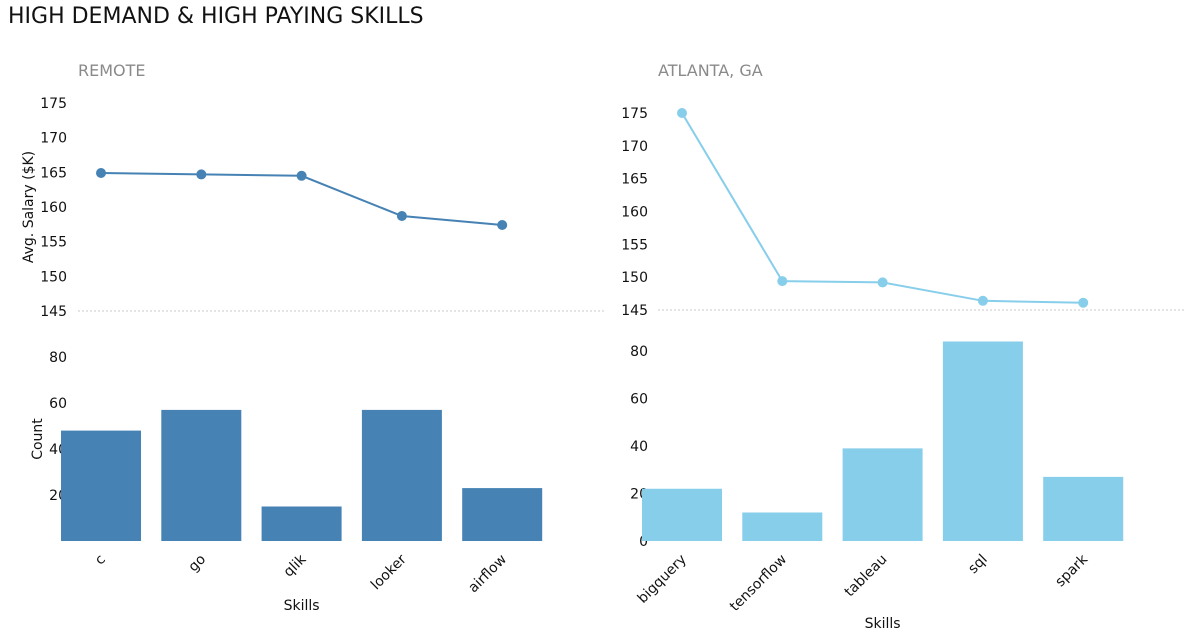 The image size is (1185, 642). What do you see at coordinates (389, 572) in the screenshot?
I see `skill-tick-label: looker` at bounding box center [389, 572].